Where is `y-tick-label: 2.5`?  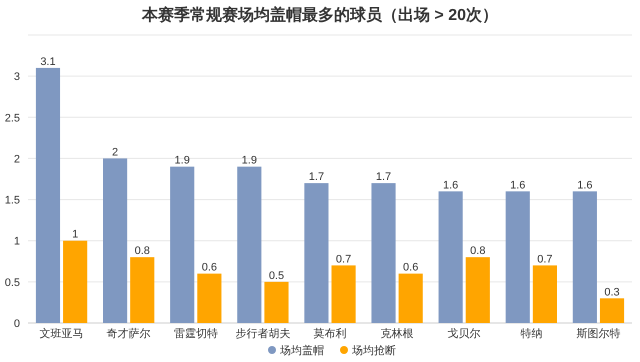
y-tick-label: 2.5 is located at coordinates (12, 118).